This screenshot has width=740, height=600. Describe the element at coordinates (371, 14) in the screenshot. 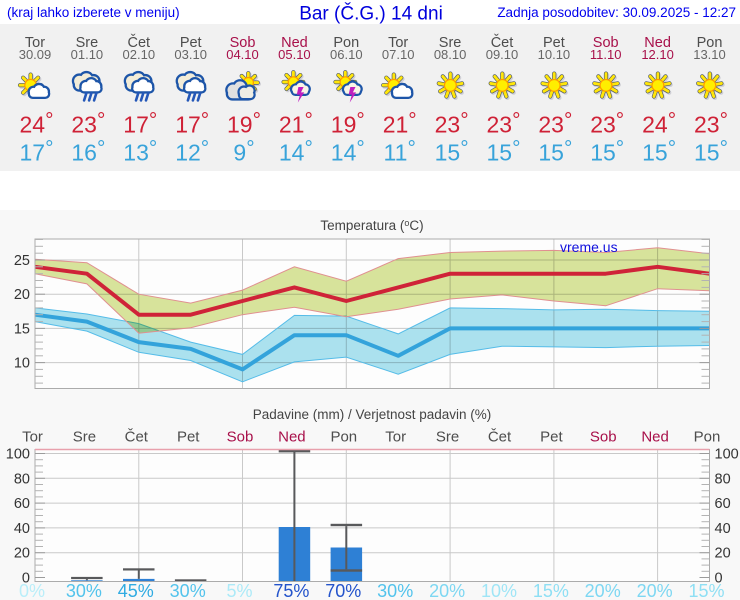

I see `svg-text: Bar (Č.G.) 14 dni` at that location.